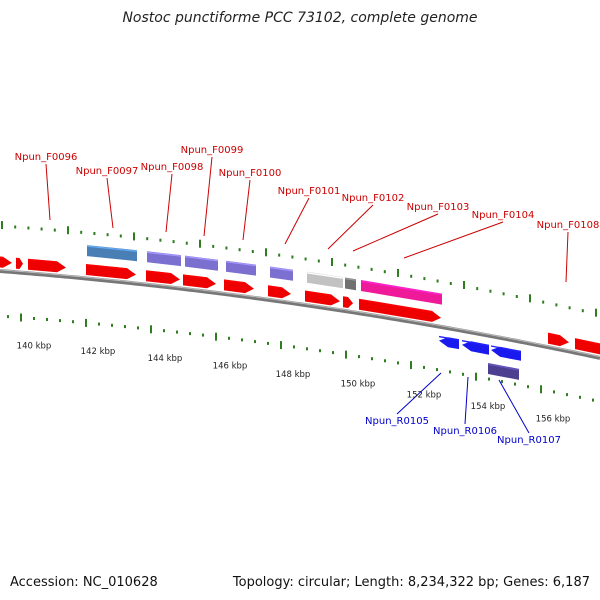 This screenshot has width=600, height=600. What do you see at coordinates (46, 157) in the screenshot?
I see `gene-label-forward: Npun_F0096` at bounding box center [46, 157].